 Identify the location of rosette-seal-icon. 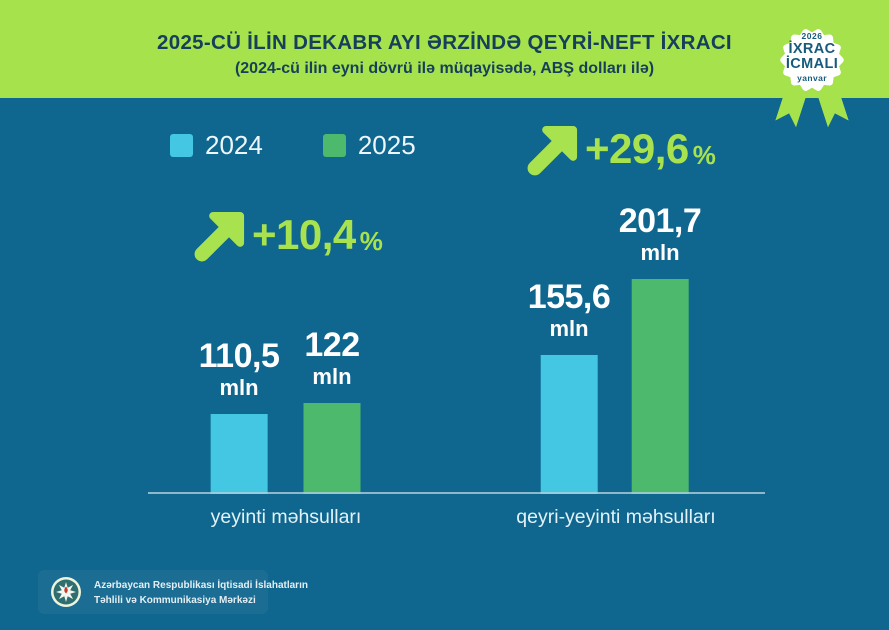
(812, 60).